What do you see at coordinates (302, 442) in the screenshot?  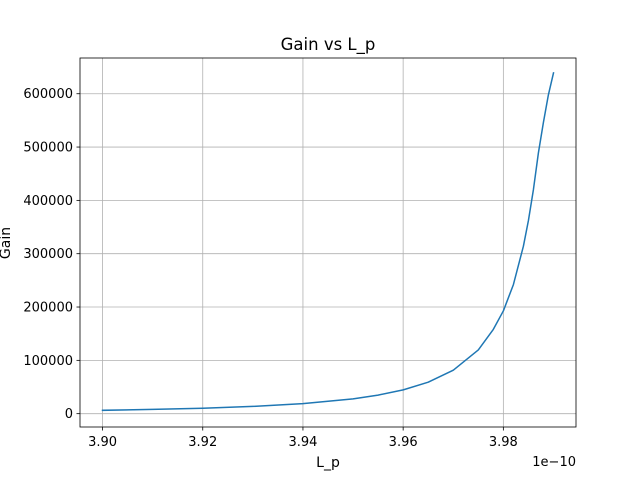 I see `x-tick-label: 3.94` at bounding box center [302, 442].